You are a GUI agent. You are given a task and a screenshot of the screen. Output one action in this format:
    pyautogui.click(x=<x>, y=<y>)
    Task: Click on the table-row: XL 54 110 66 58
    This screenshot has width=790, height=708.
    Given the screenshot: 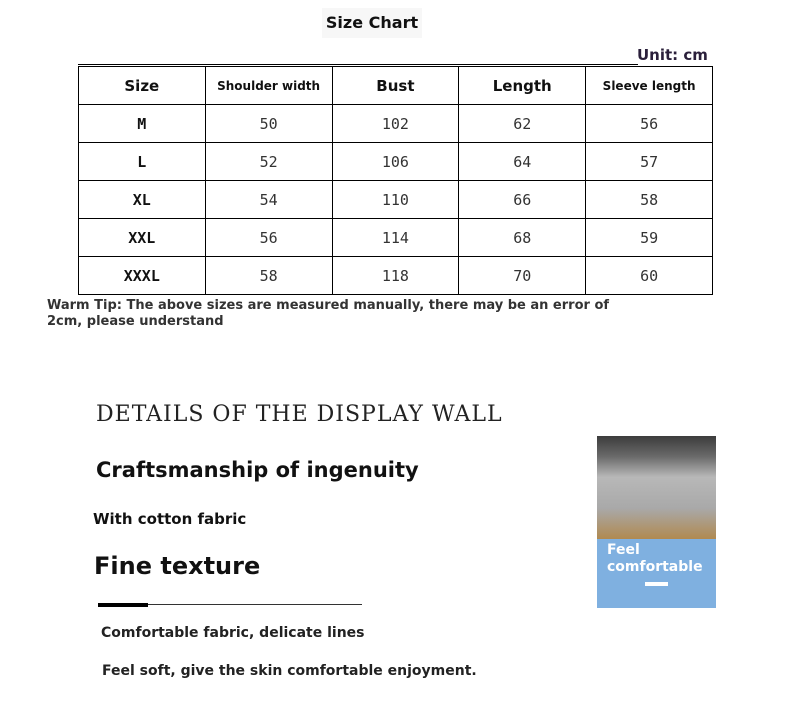 What is the action you would take?
    pyautogui.click(x=395, y=199)
    